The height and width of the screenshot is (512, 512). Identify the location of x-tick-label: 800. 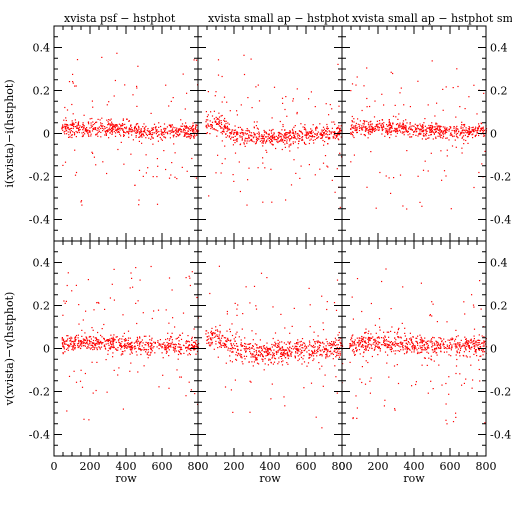
(342, 466).